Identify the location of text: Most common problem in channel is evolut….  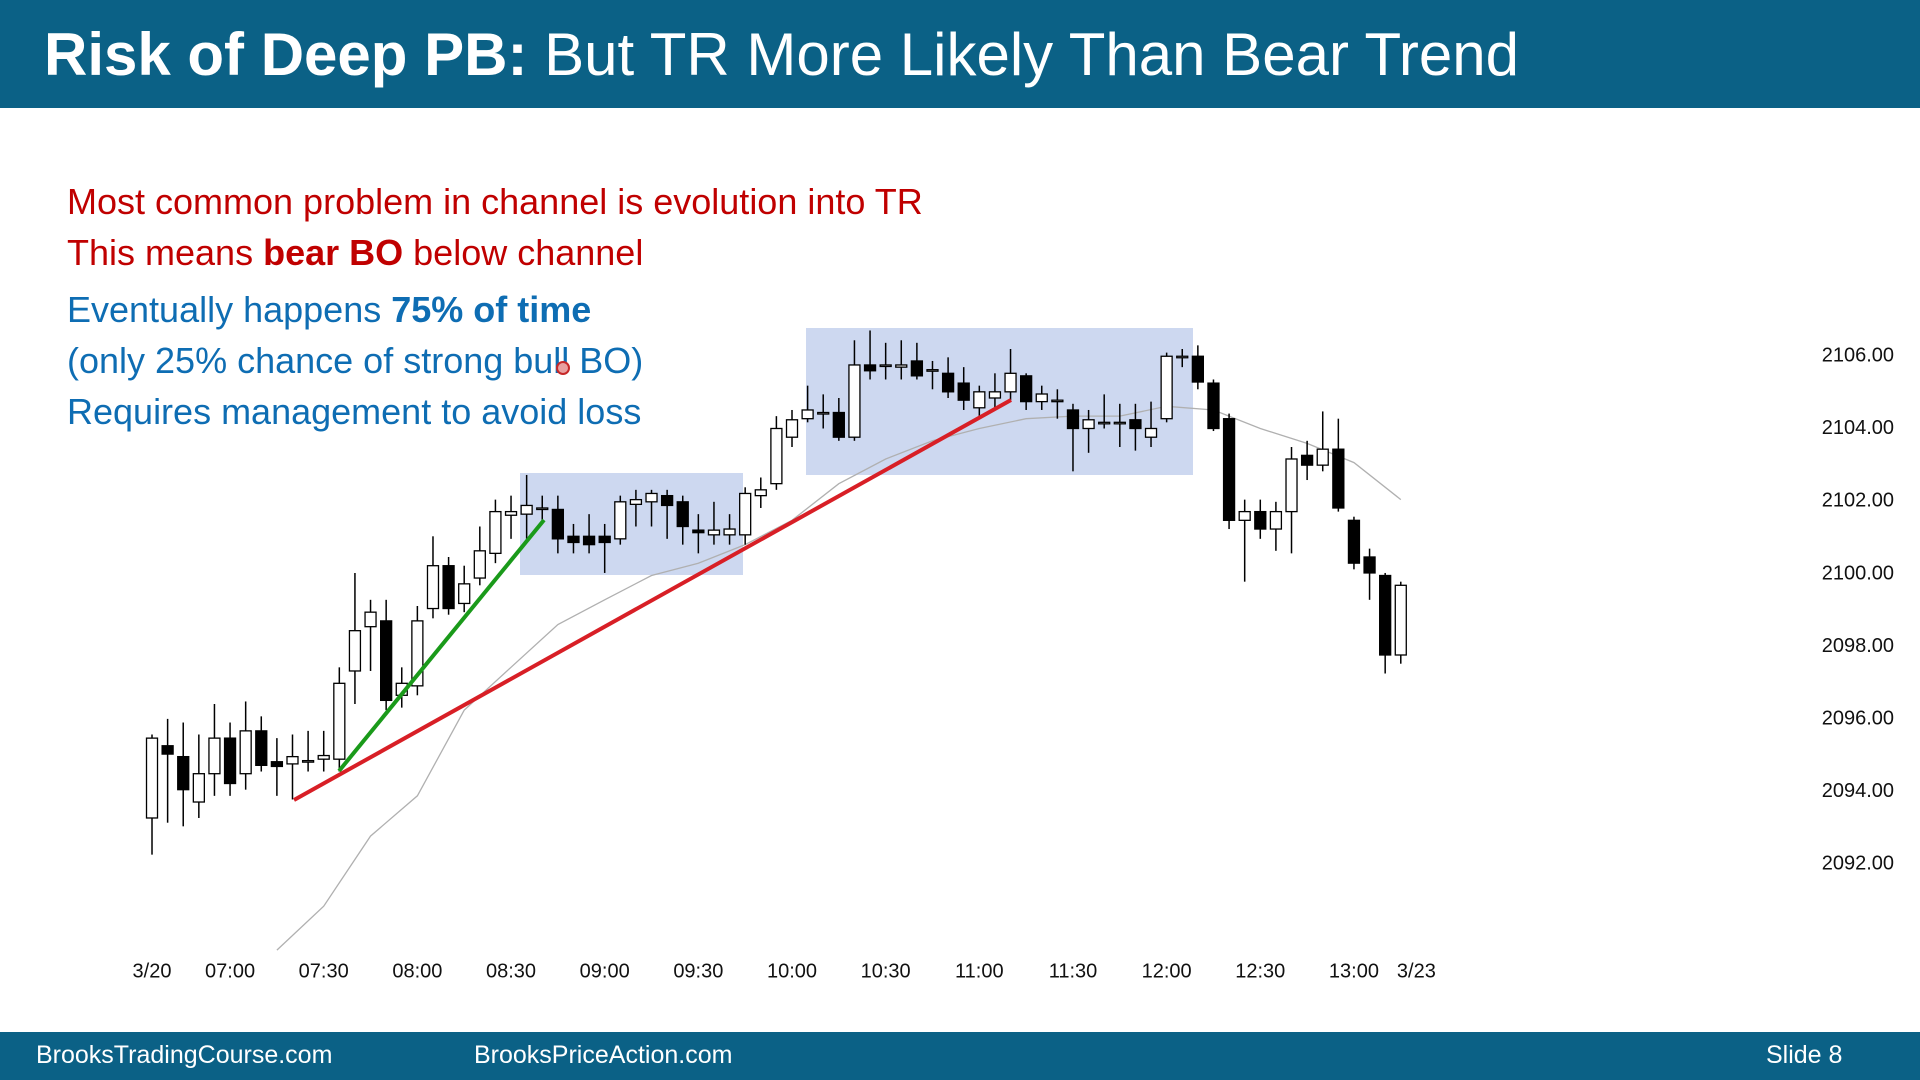
(495, 201).